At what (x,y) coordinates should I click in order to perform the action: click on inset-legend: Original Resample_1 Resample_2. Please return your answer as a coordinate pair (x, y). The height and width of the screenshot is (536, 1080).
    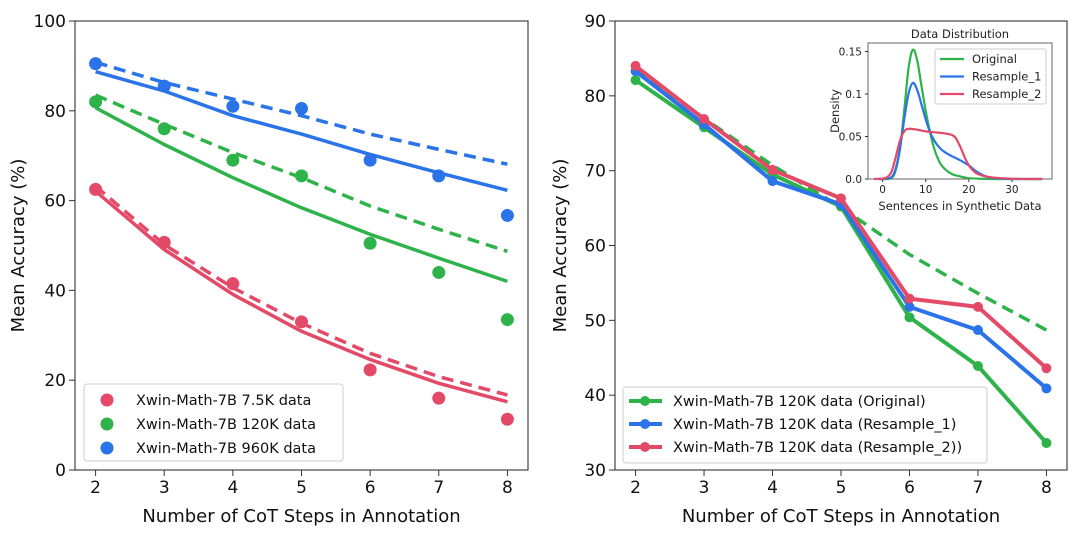
    Looking at the image, I should click on (990, 76).